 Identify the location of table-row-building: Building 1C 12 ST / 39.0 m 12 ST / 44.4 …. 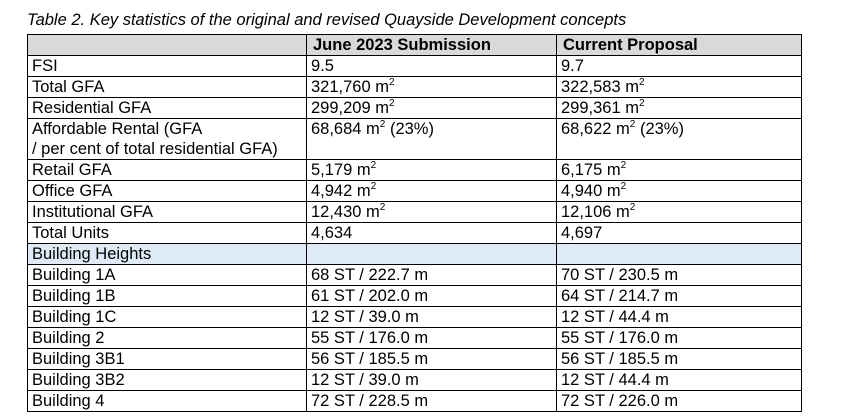
(414, 317).